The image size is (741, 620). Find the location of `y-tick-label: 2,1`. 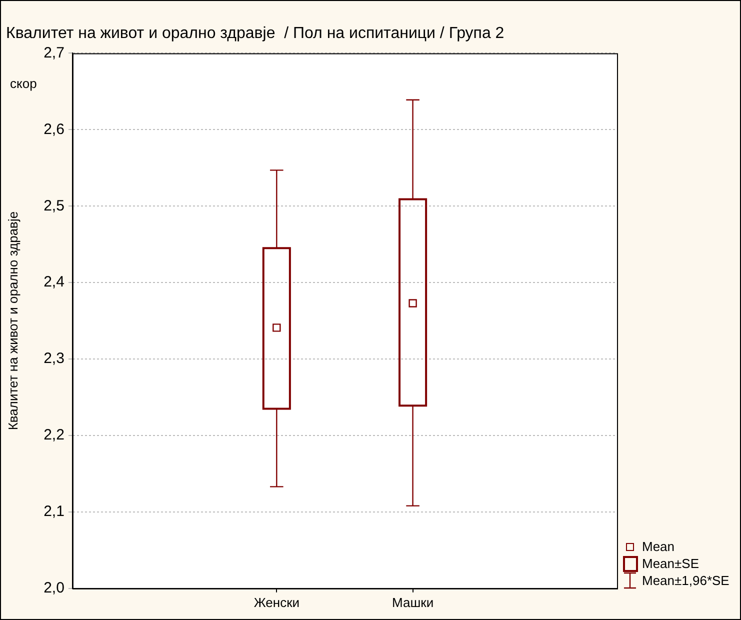

y-tick-label: 2,1 is located at coordinates (54, 511).